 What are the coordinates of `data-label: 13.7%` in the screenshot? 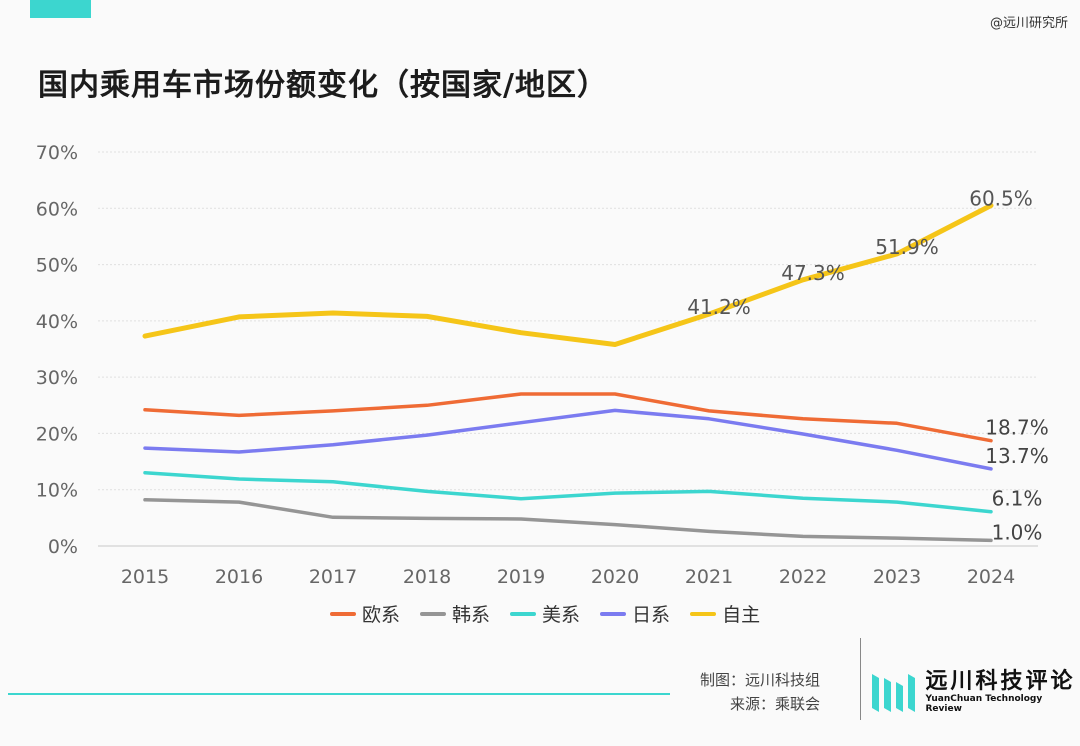 It's located at (1017, 456).